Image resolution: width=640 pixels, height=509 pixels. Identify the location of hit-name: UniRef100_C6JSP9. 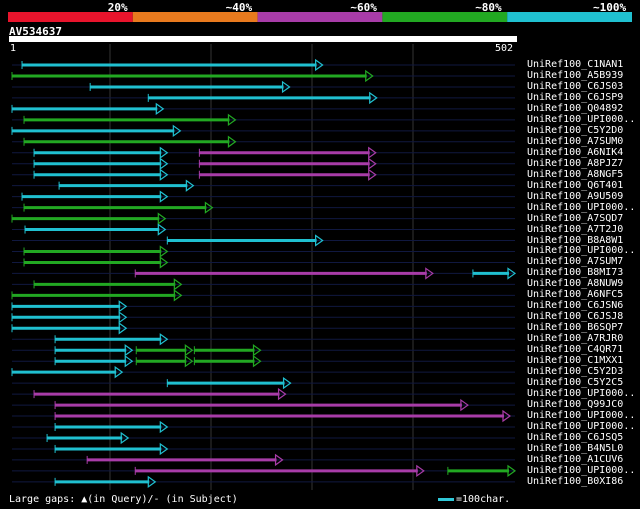
(575, 97).